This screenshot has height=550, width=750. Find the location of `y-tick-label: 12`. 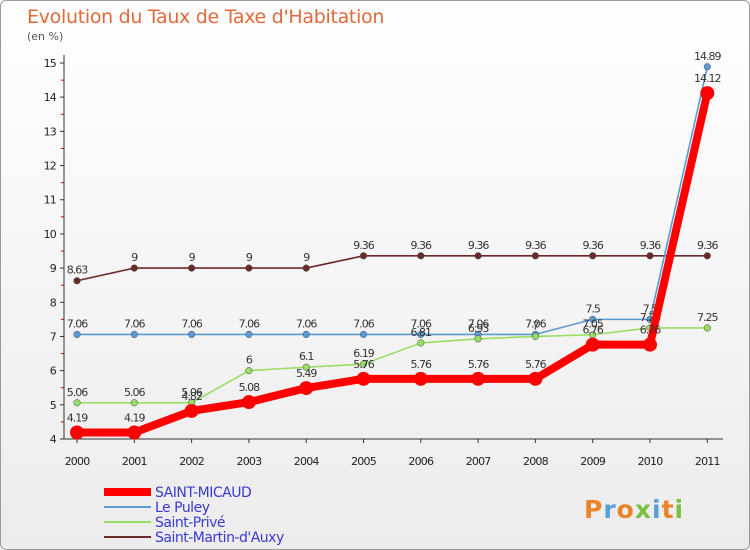

y-tick-label: 12 is located at coordinates (50, 166).